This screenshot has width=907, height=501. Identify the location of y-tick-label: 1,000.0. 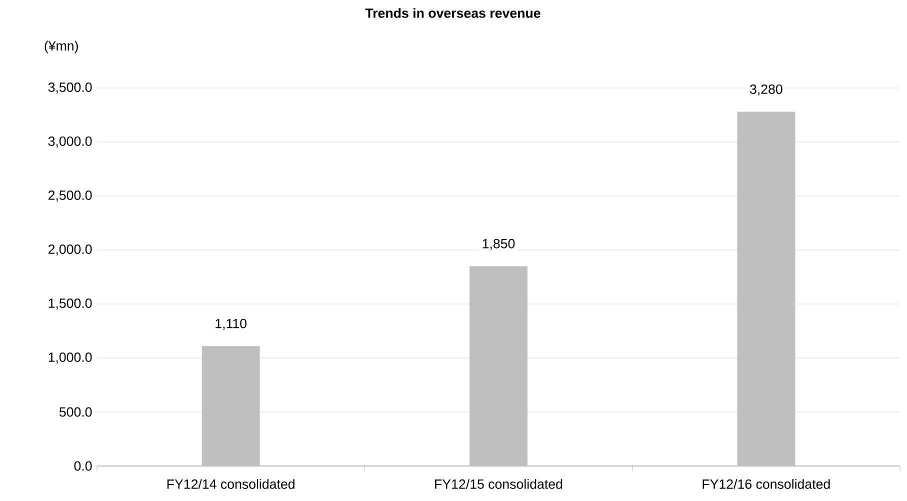
(70, 358).